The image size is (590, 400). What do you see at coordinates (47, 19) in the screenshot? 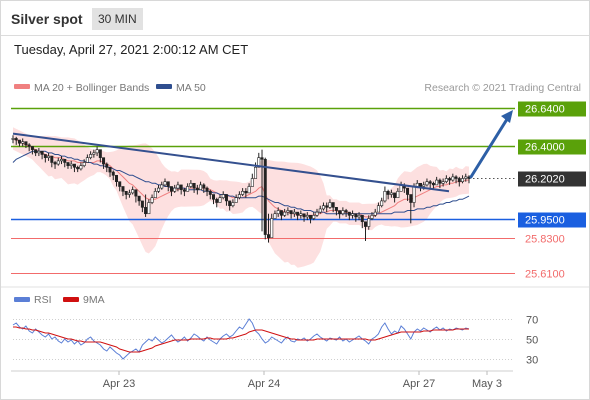
I see `instrument-title: Silver spot` at bounding box center [47, 19].